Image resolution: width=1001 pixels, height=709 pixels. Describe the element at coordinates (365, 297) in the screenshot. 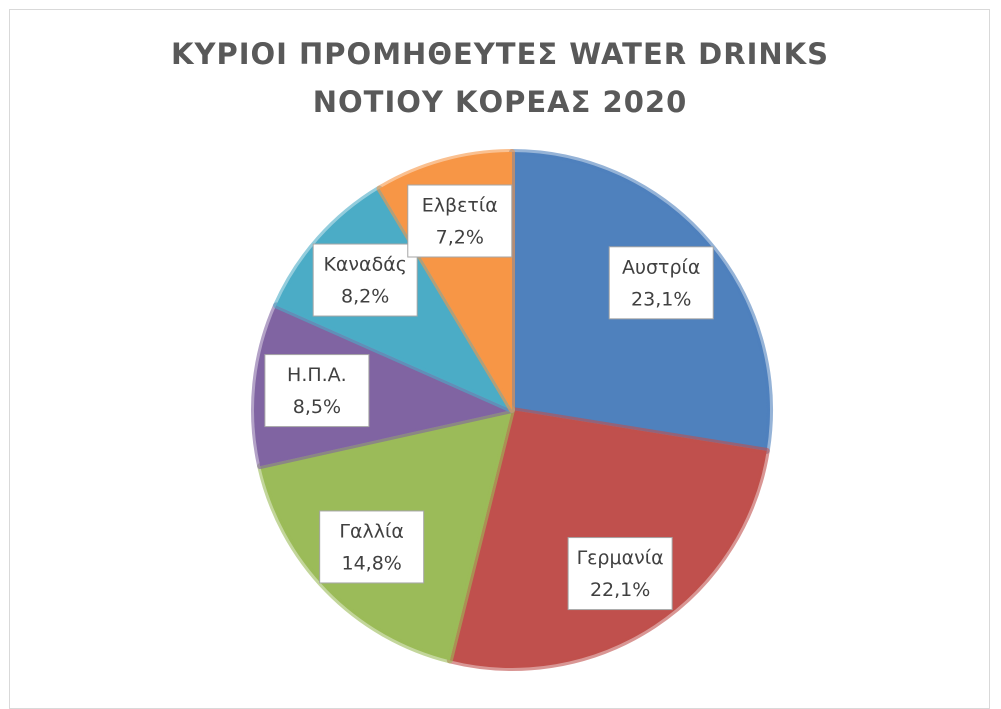

I see `data-label-value: 8,2%` at that location.